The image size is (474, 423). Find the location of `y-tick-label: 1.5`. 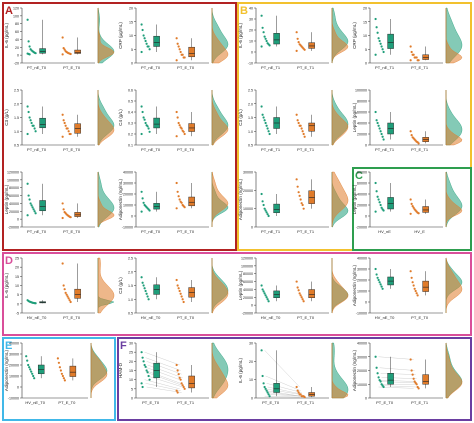

y-tick-label: 1.5 is located at coordinates (16, 118).